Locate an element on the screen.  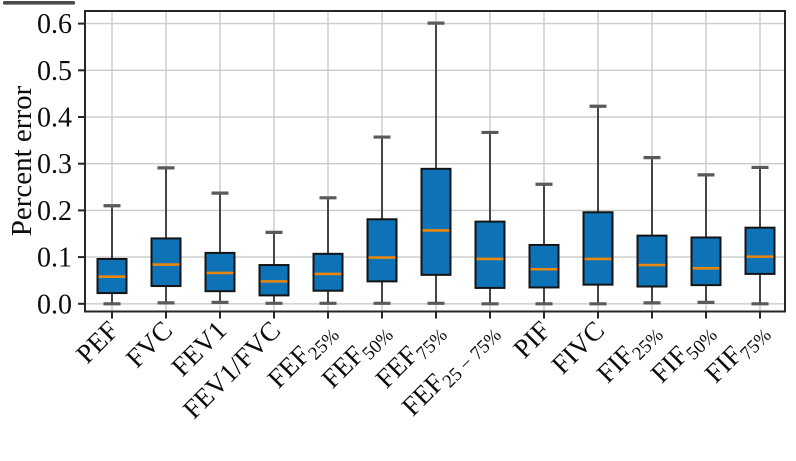
x-tick-label: FIF75% is located at coordinates (737, 353).